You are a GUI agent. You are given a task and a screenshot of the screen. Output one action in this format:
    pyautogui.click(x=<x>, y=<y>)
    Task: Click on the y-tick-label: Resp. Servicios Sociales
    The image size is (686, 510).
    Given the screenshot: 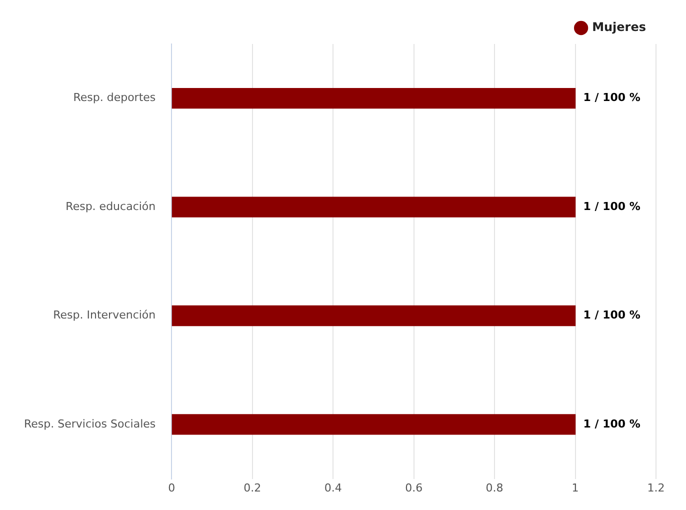 What is the action you would take?
    pyautogui.click(x=90, y=423)
    